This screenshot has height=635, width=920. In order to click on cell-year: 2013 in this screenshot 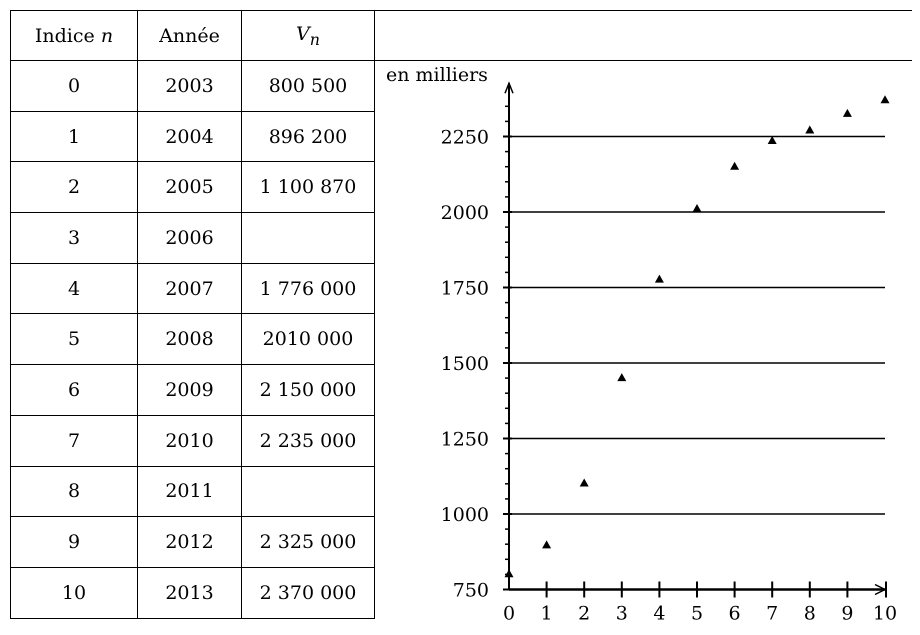, I will do `click(189, 592)`.